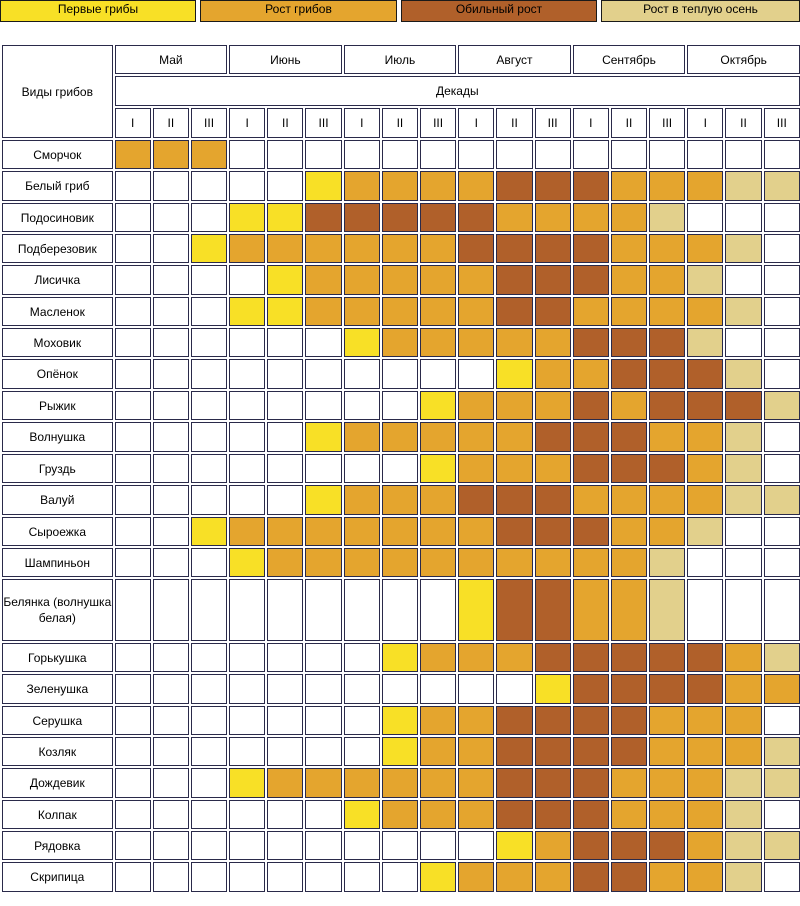 The width and height of the screenshot is (800, 906). What do you see at coordinates (629, 123) in the screenshot?
I see `decade-number: II` at bounding box center [629, 123].